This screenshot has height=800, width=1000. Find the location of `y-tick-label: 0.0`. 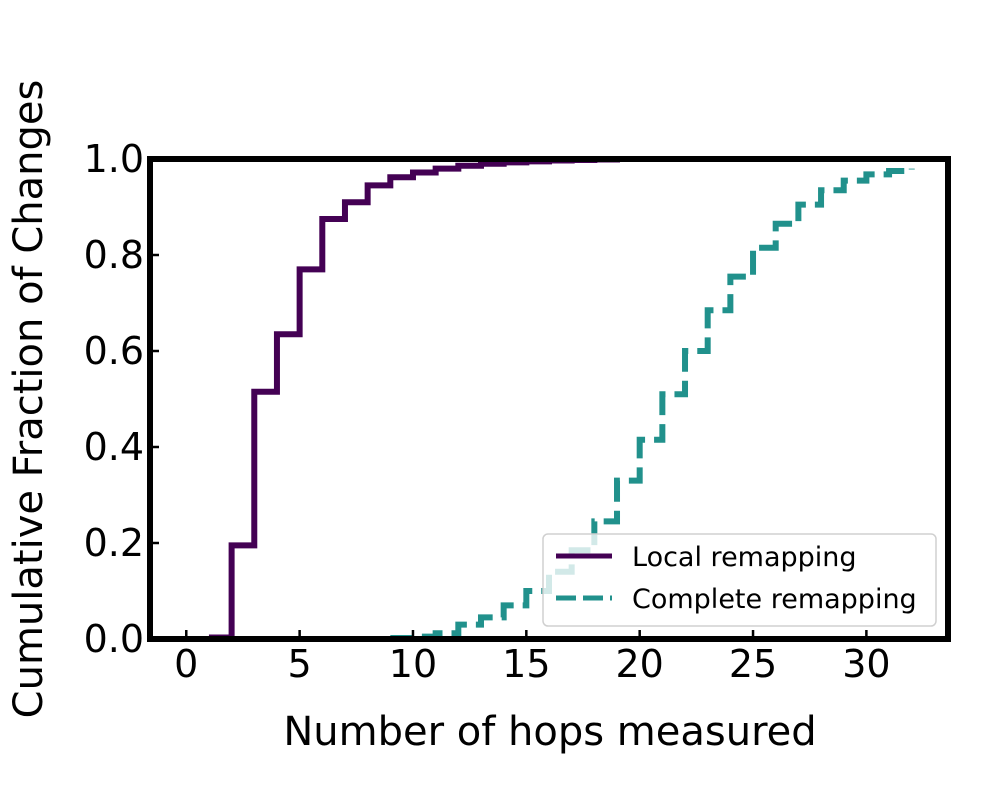

y-tick-label: 0.0 is located at coordinates (114, 639).